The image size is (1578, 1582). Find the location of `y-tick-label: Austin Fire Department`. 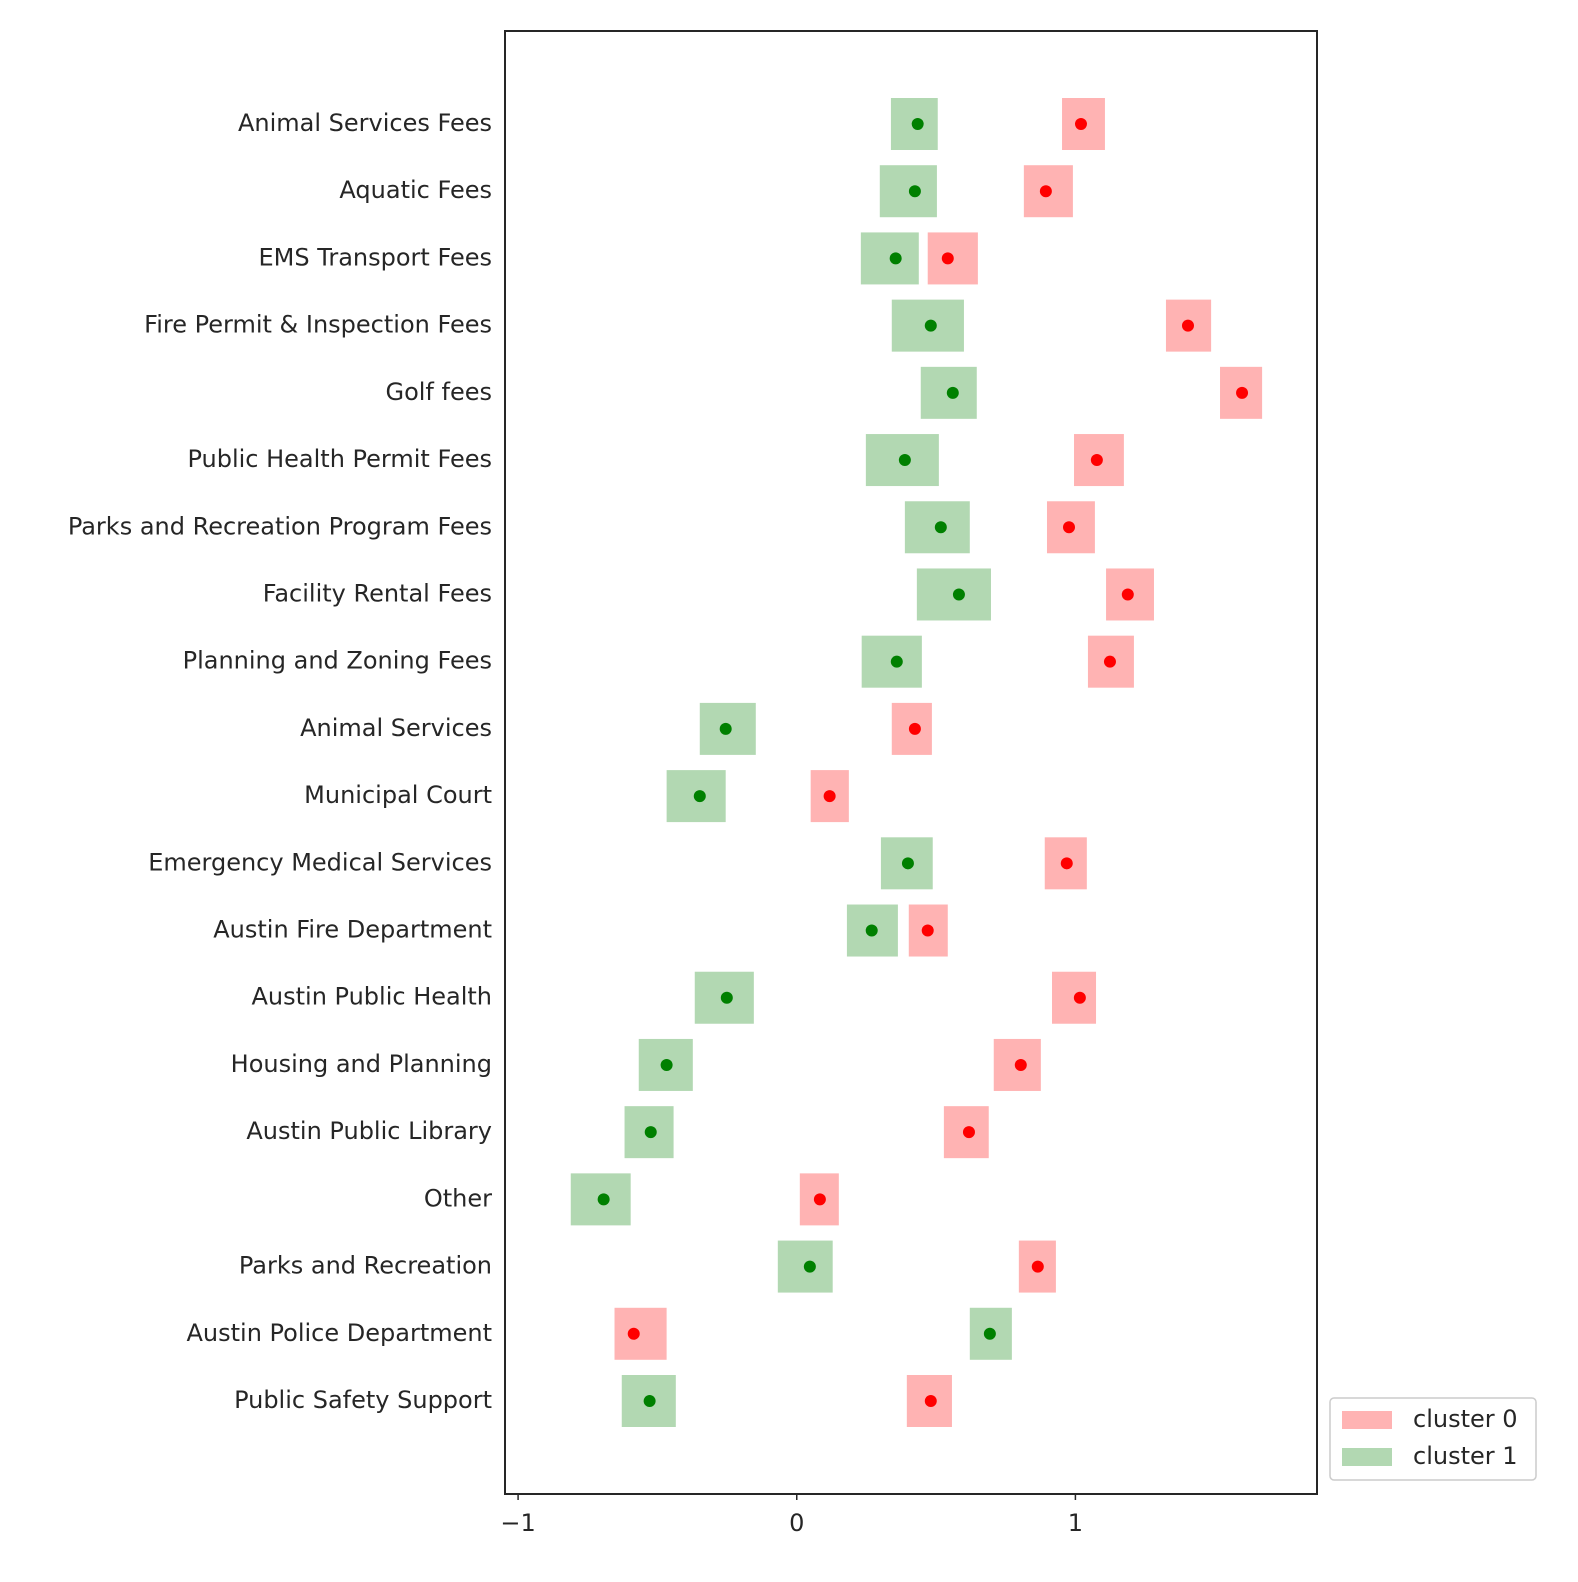

y-tick-label: Austin Fire Department is located at coordinates (352, 930).